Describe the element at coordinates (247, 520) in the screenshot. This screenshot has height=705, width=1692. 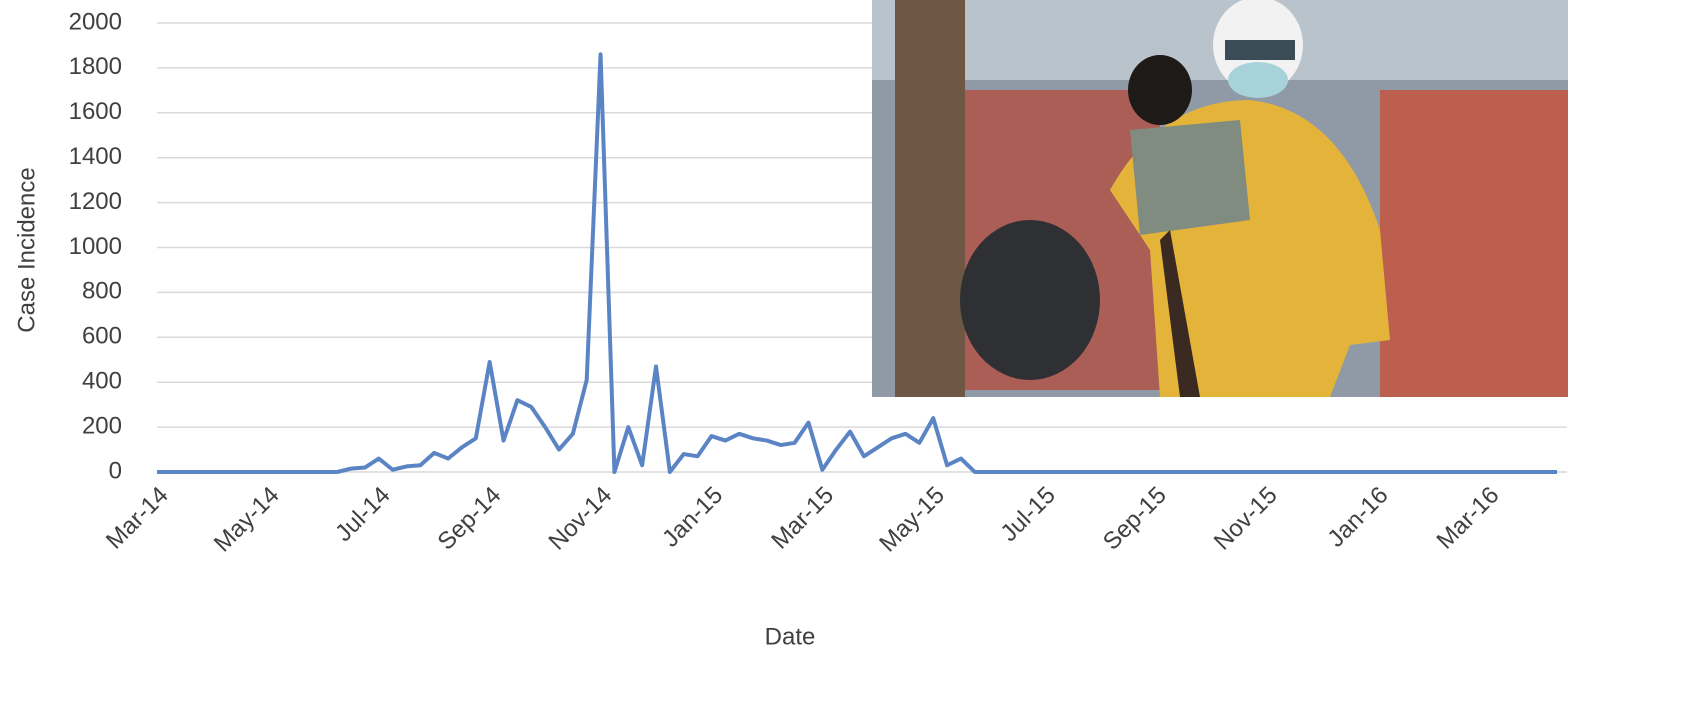
I see `x-tick-label: May-14` at that location.